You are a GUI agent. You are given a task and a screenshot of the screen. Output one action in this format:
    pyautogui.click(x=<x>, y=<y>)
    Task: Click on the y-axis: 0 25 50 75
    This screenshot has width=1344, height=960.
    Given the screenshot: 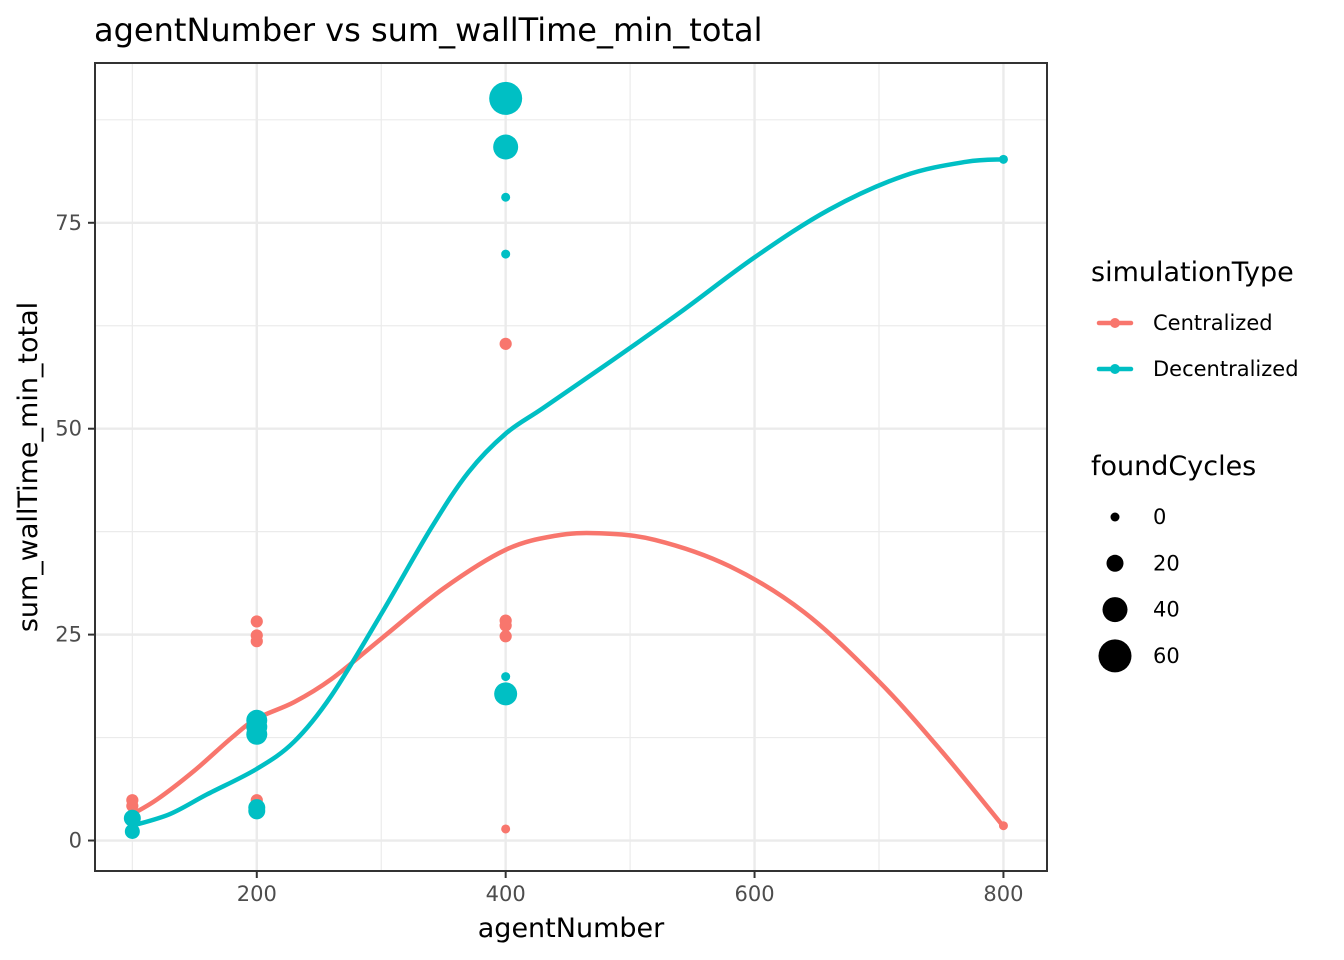 What is the action you would take?
    pyautogui.click(x=75, y=532)
    